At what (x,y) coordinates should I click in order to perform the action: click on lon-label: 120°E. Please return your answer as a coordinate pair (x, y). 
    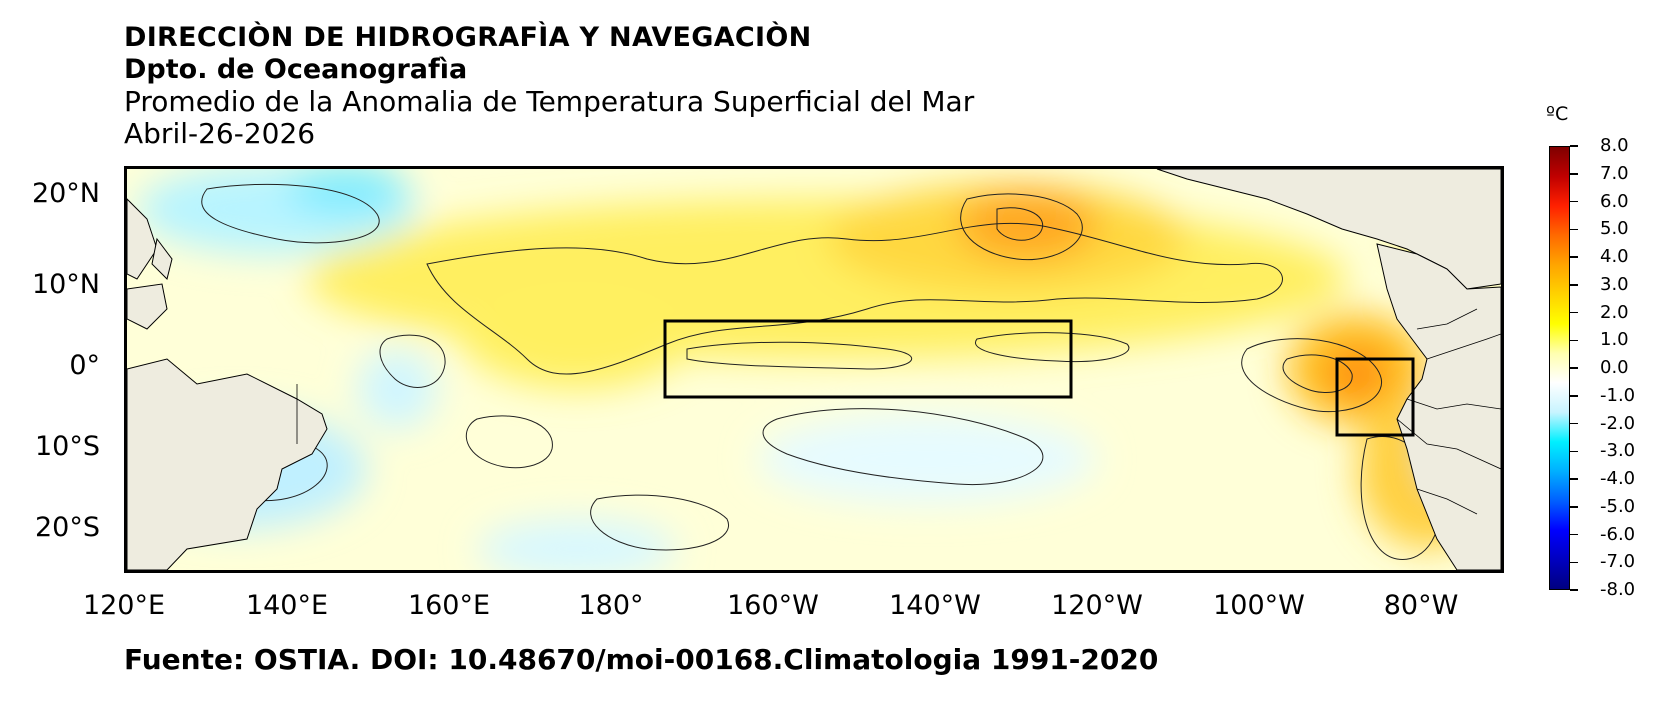
    Looking at the image, I should click on (124, 605).